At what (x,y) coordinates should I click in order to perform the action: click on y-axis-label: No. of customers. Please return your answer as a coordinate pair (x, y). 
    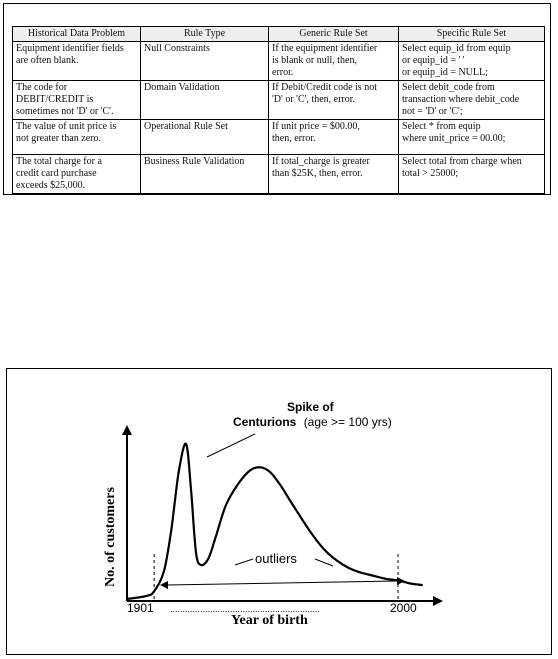
    Looking at the image, I should click on (110, 537).